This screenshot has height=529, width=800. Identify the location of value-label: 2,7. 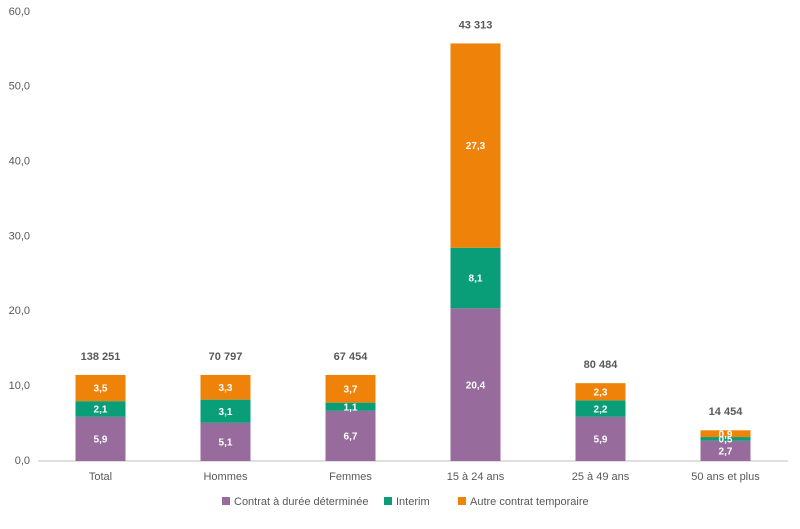
(726, 452).